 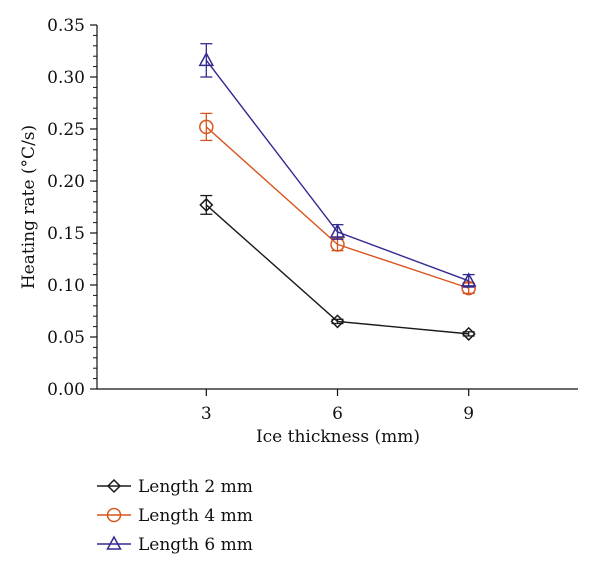 I want to click on legend-label: Length 2 mm, so click(x=195, y=487).